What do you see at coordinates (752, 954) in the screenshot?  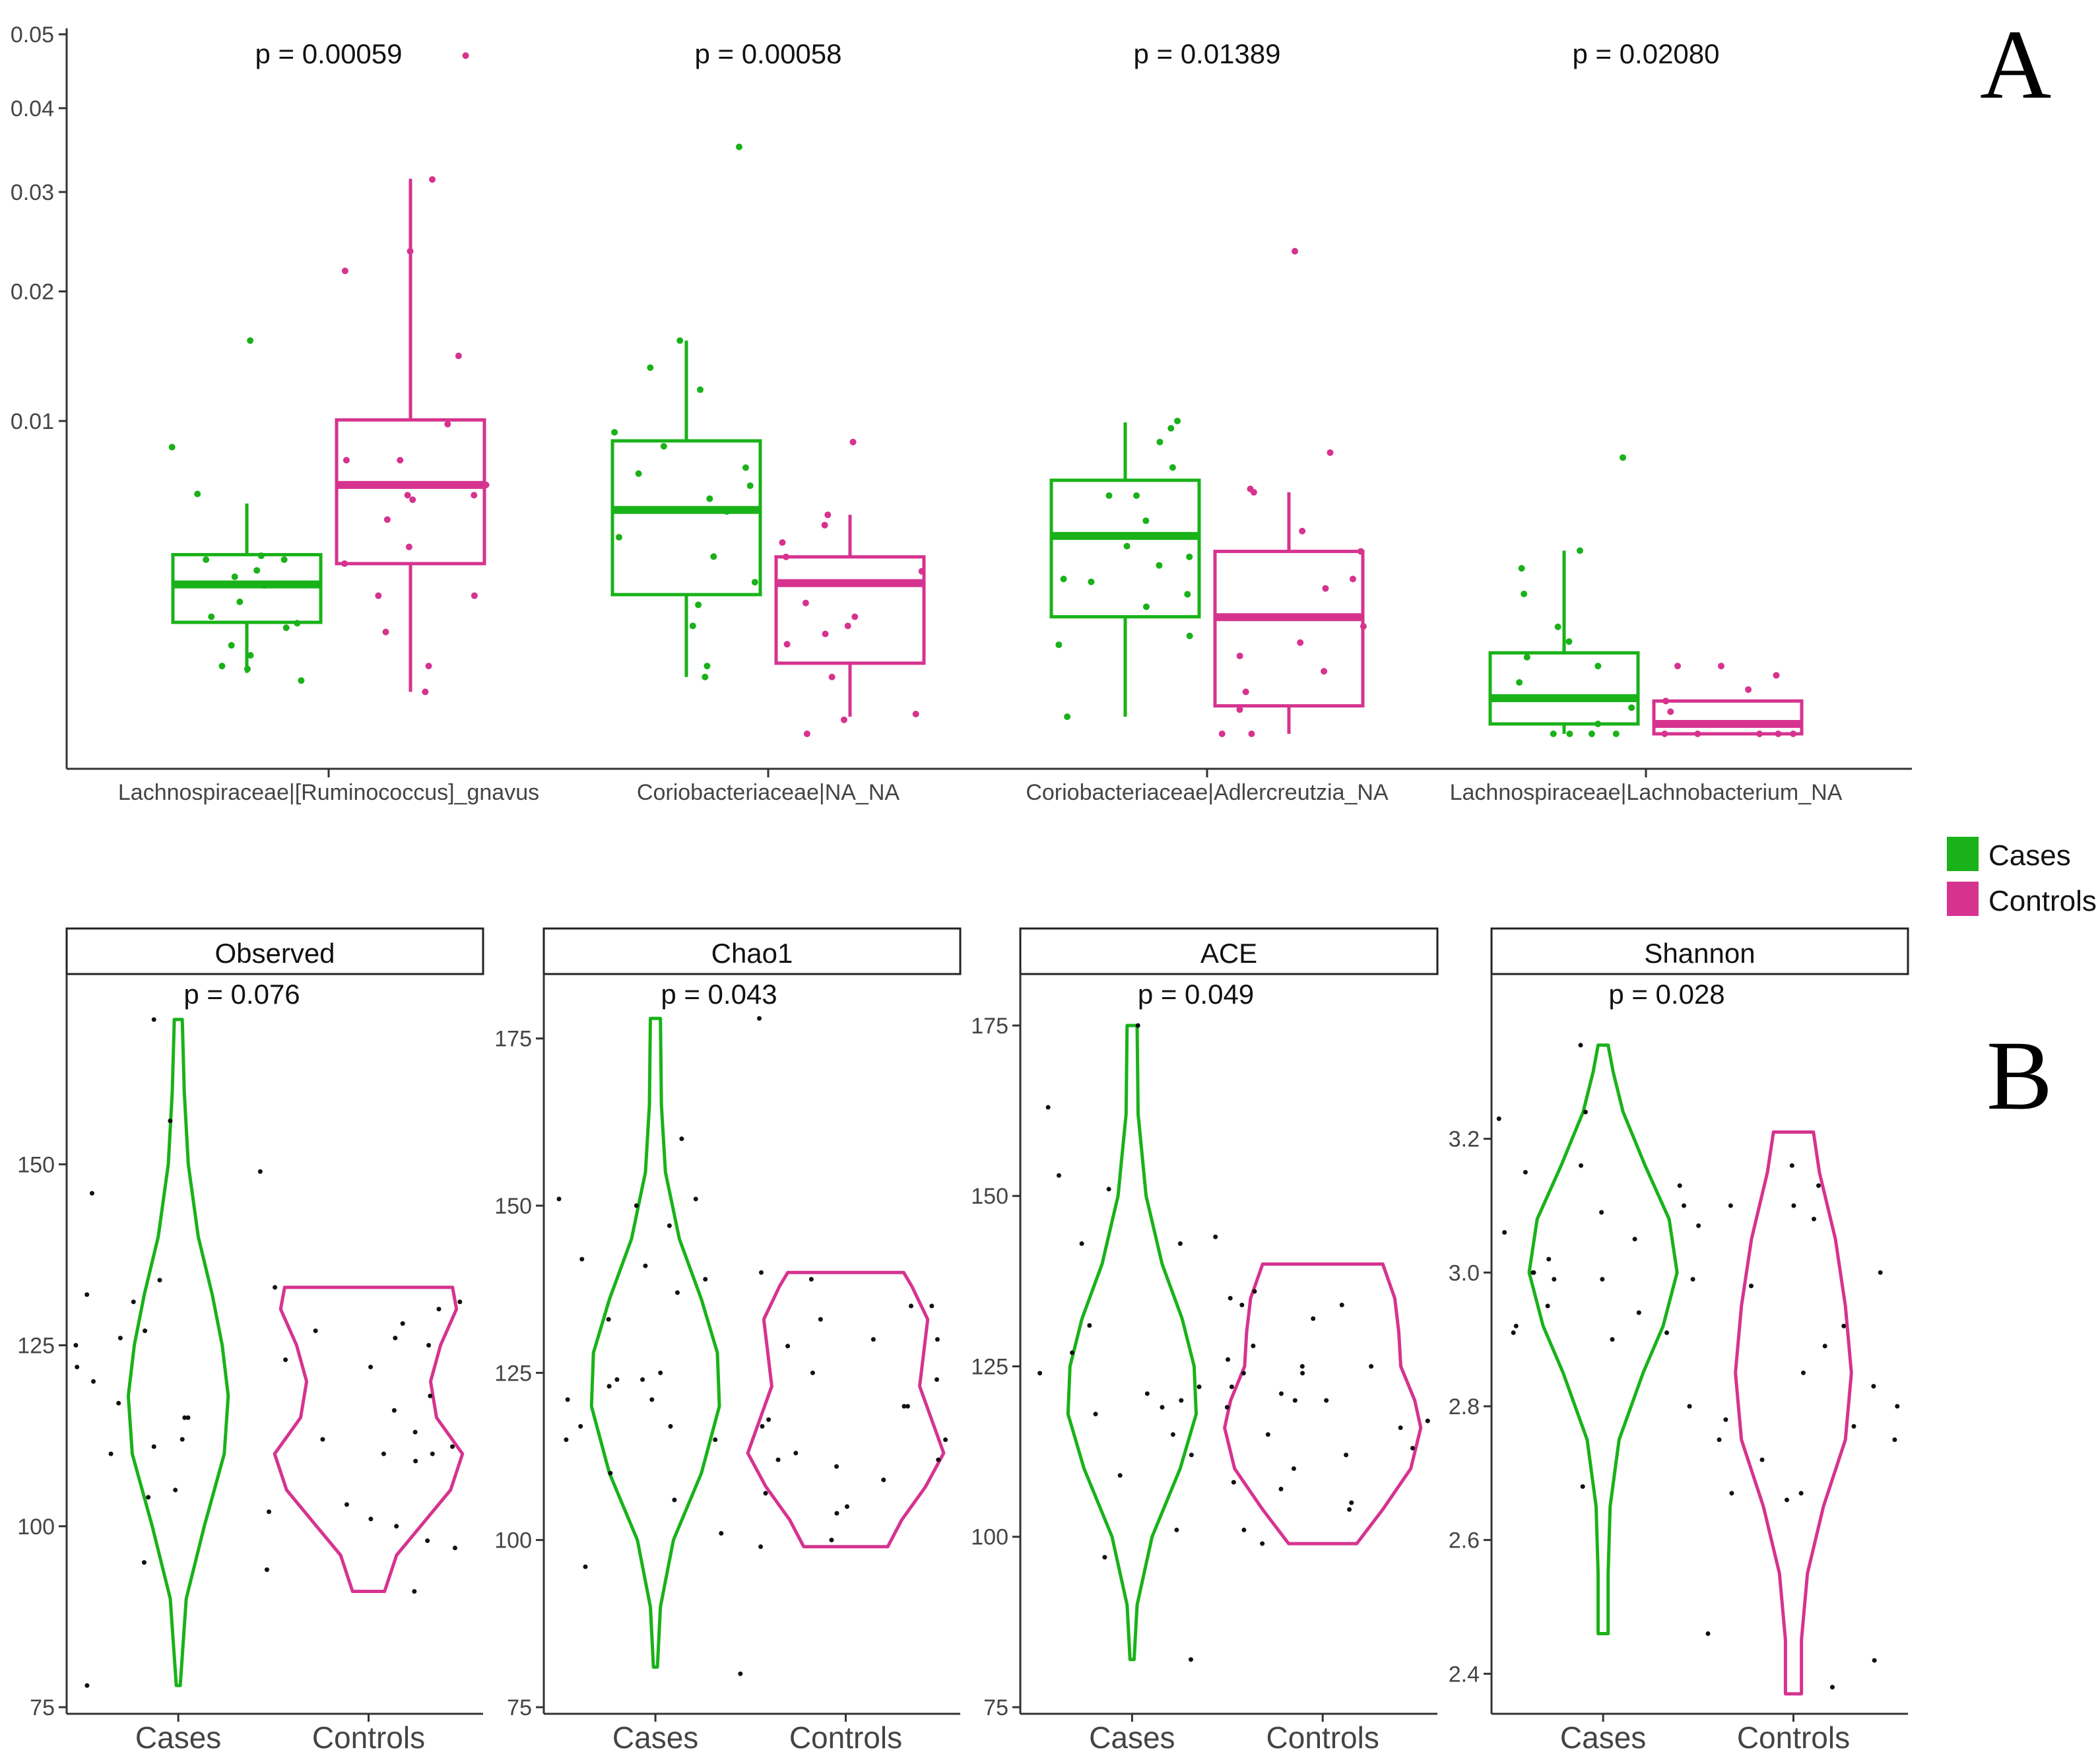 I see `facet-strip-title: Chao1` at bounding box center [752, 954].